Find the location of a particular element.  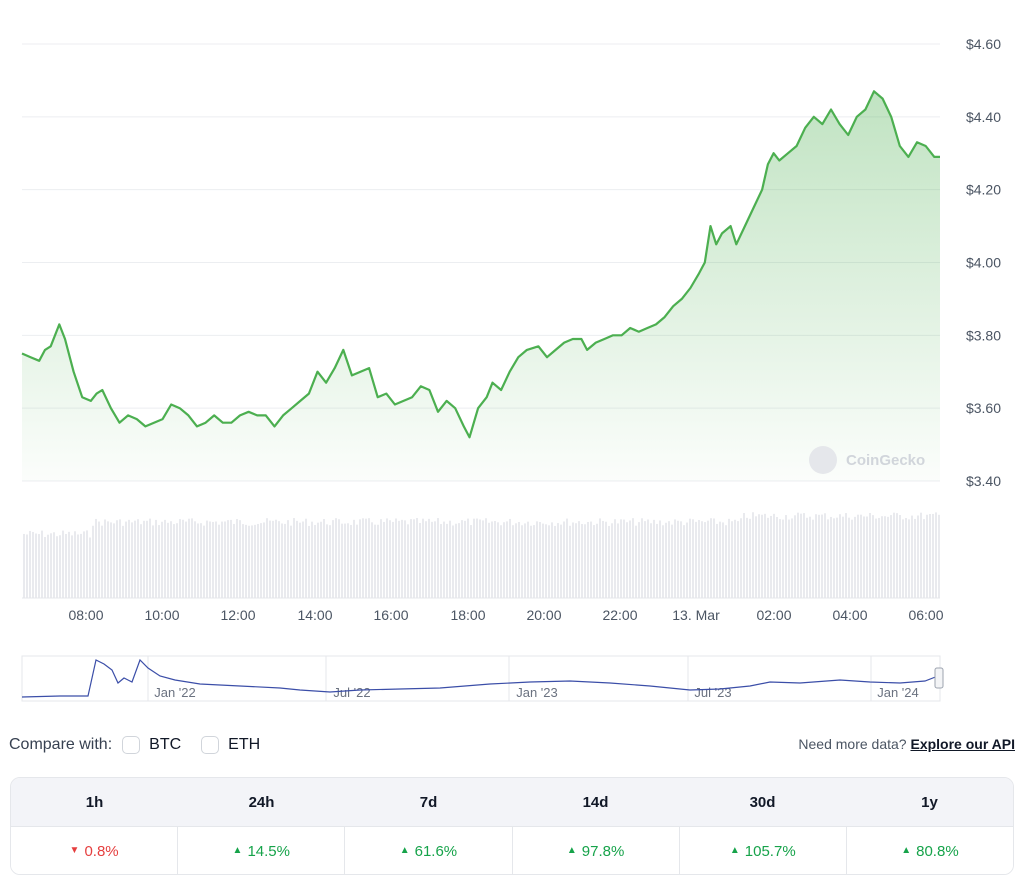

x-tick-label: 02:00 is located at coordinates (773, 615).